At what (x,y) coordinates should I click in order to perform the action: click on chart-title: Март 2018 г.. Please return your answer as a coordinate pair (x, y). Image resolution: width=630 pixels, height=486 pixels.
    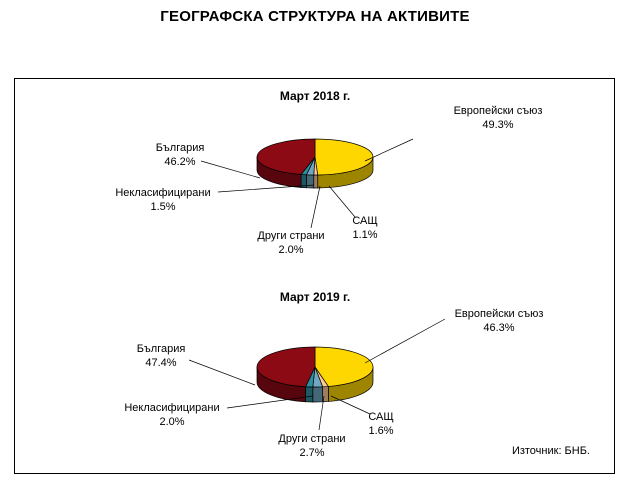
    Looking at the image, I should click on (315, 96).